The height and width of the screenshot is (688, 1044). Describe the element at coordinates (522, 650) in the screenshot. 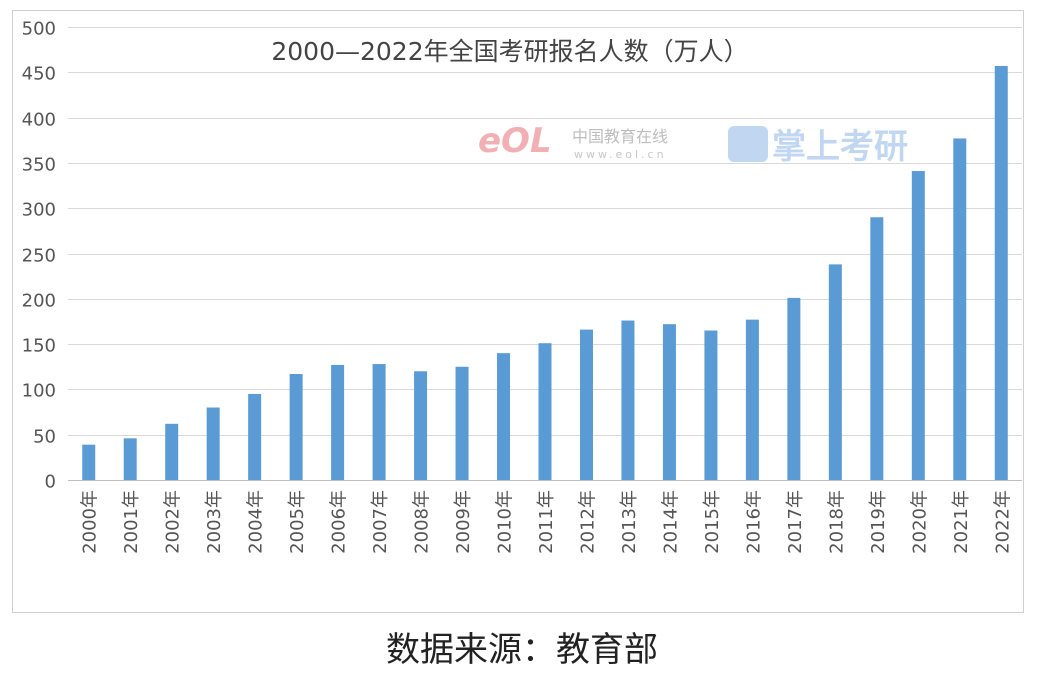

I see `data-source: 数据来源：教育部` at that location.